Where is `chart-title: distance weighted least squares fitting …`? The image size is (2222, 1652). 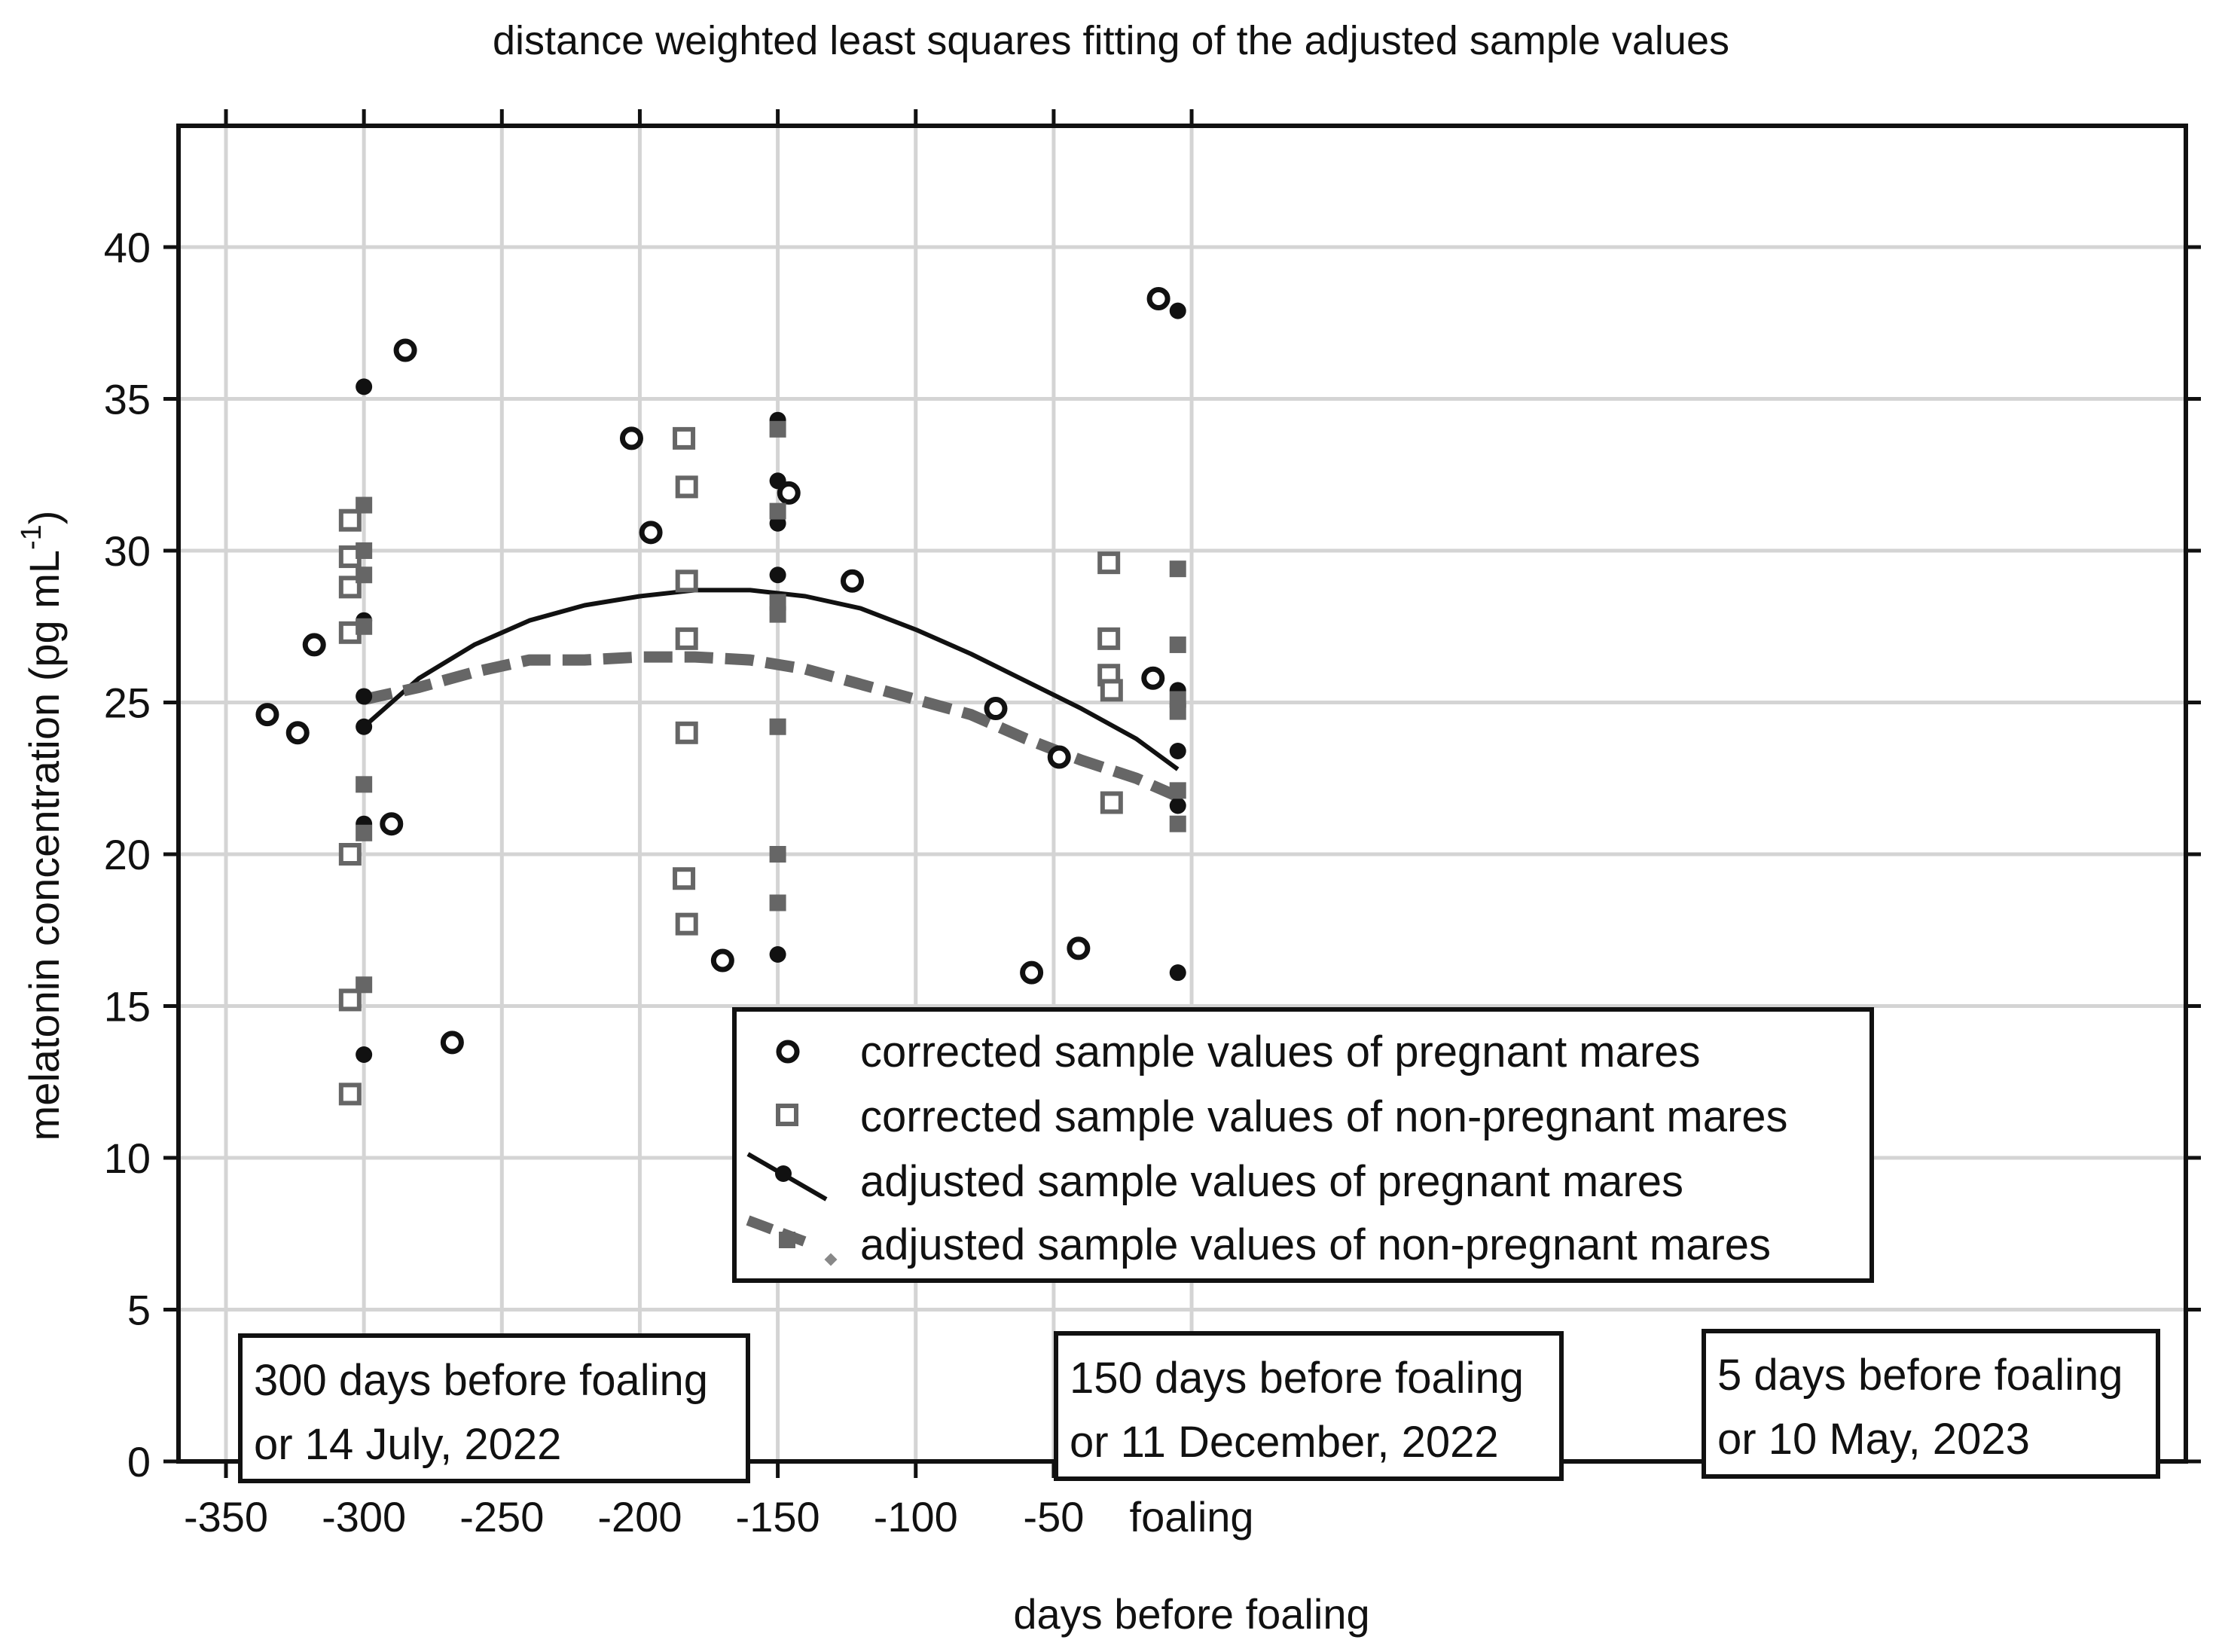
chart-title: distance weighted least squares fitting … is located at coordinates (1111, 40).